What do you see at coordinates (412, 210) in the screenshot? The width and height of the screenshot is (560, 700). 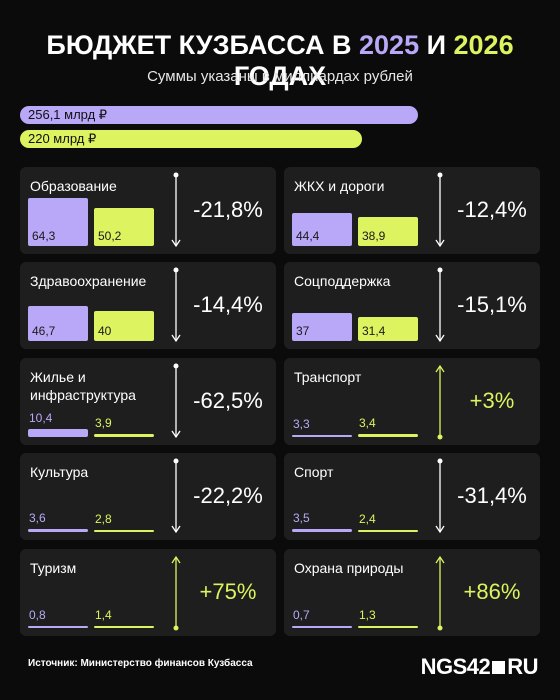 I see `category-card: ЖКХ и дороги 44,4 38,9 -12,4%` at bounding box center [412, 210].